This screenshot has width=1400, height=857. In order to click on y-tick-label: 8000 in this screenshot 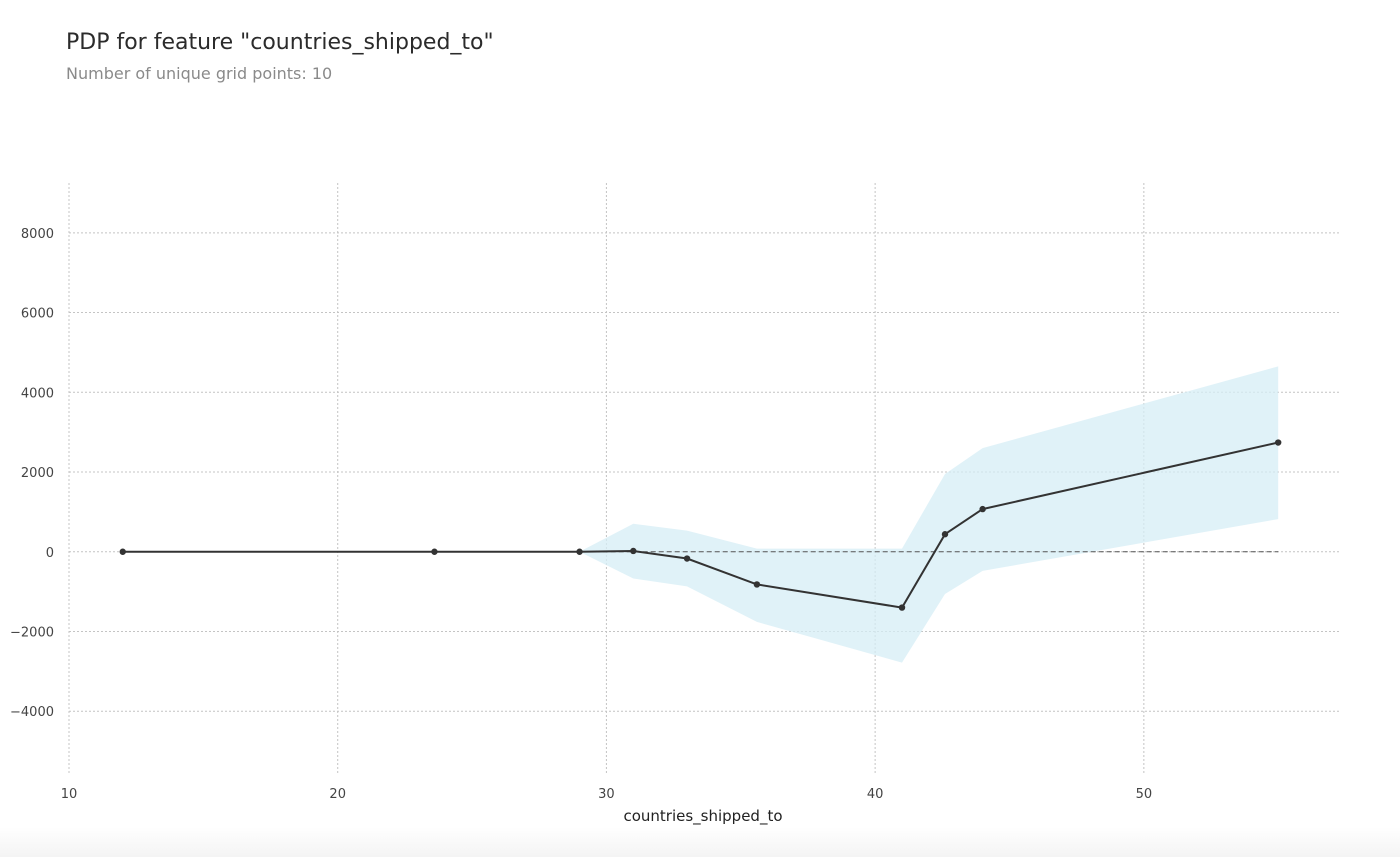, I will do `click(37, 234)`.